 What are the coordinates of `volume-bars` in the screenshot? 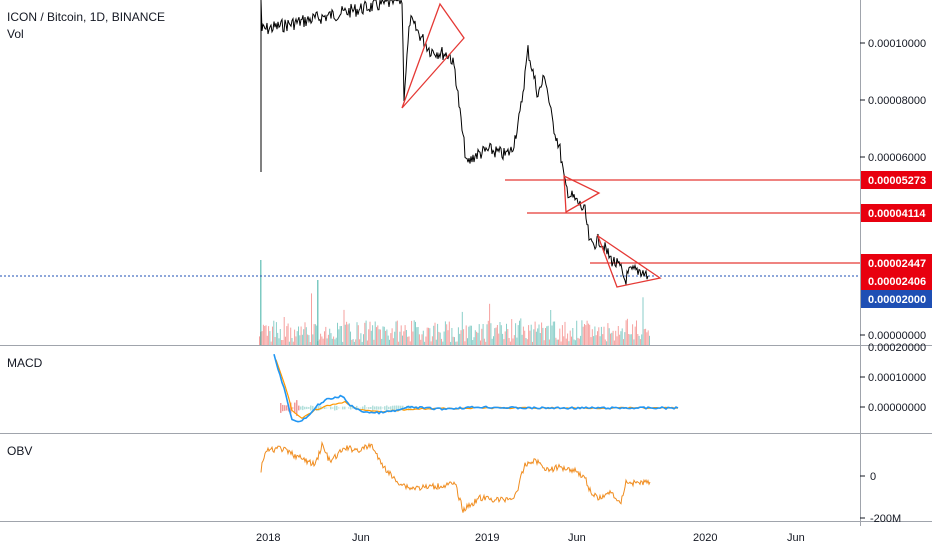 It's located at (454, 302).